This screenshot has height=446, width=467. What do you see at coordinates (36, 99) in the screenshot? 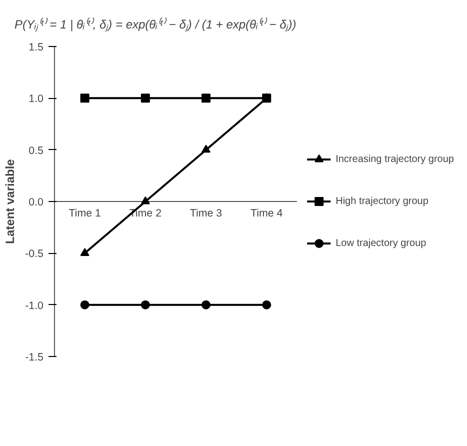
I see `y-tick-label: 1.0` at bounding box center [36, 99].